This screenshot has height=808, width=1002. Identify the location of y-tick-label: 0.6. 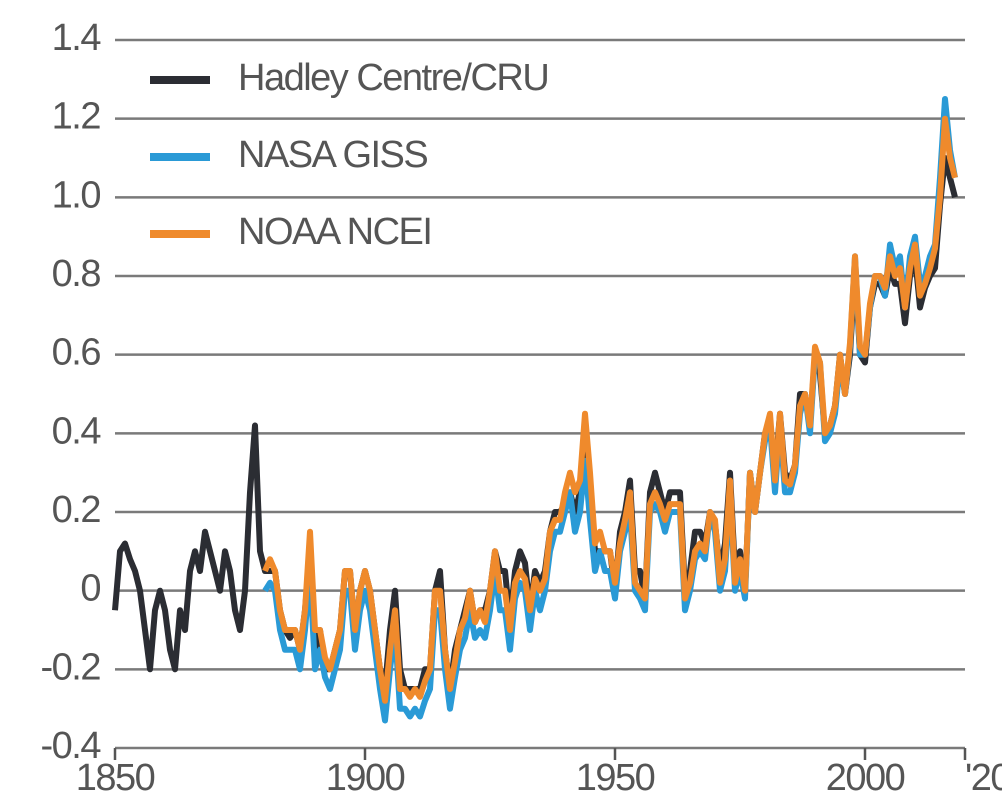
(76, 353).